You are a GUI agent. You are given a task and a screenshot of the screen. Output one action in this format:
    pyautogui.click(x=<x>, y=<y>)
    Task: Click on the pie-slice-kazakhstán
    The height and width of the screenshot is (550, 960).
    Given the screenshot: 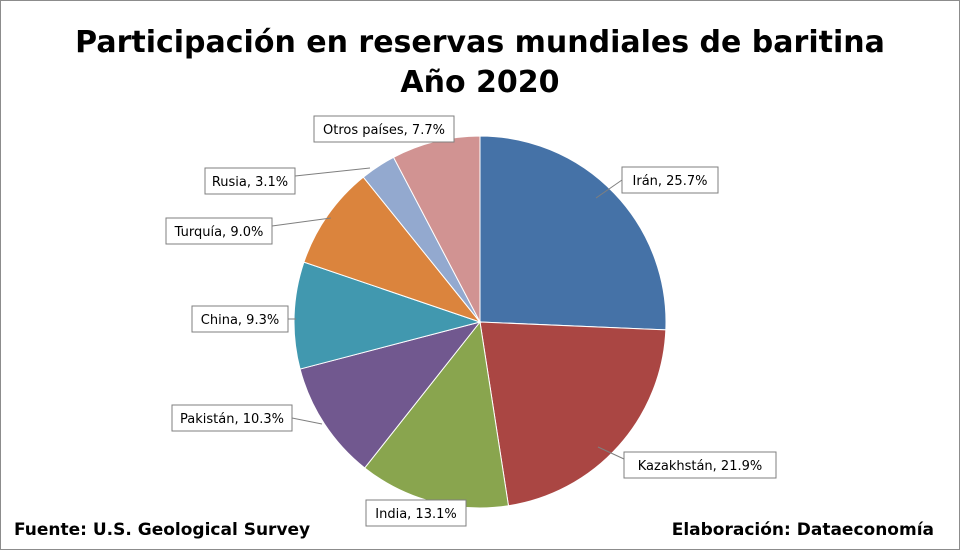 What is the action you would take?
    pyautogui.click(x=573, y=414)
    